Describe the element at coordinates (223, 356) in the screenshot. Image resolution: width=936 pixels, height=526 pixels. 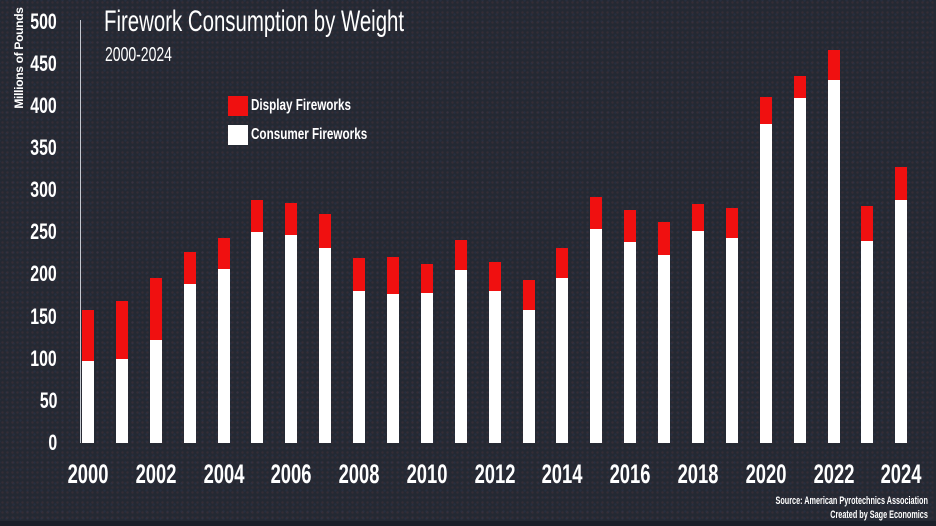
I see `consumer-fireworks-segment-2004` at that location.